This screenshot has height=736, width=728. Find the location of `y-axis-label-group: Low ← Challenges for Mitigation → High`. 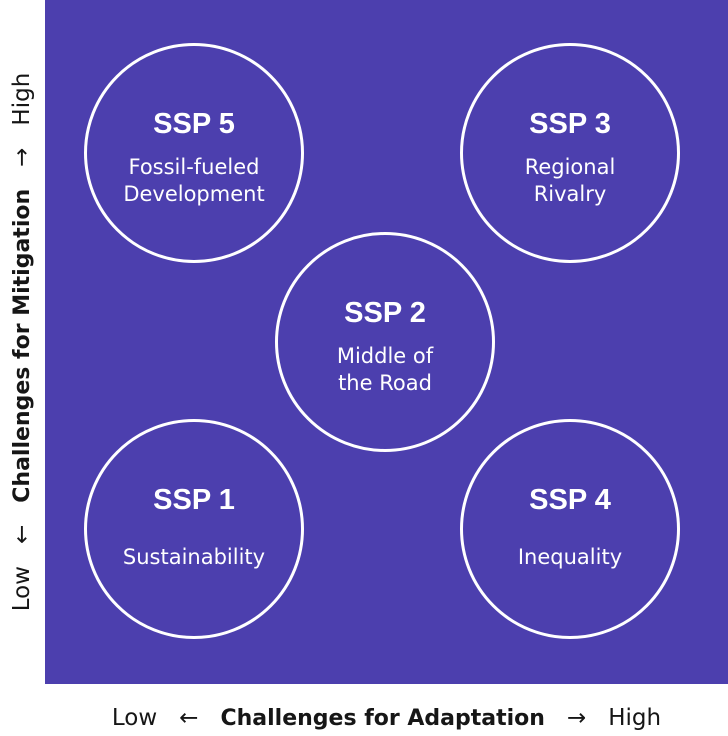

y-axis-label-group: Low ← Challenges for Mitigation → High is located at coordinates (22, 342).